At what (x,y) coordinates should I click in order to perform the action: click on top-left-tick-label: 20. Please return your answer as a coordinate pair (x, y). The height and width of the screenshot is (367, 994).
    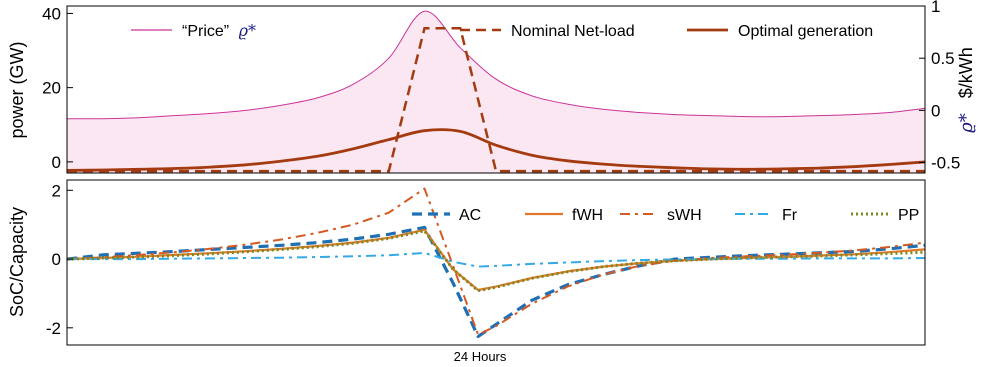
    Looking at the image, I should click on (51, 88).